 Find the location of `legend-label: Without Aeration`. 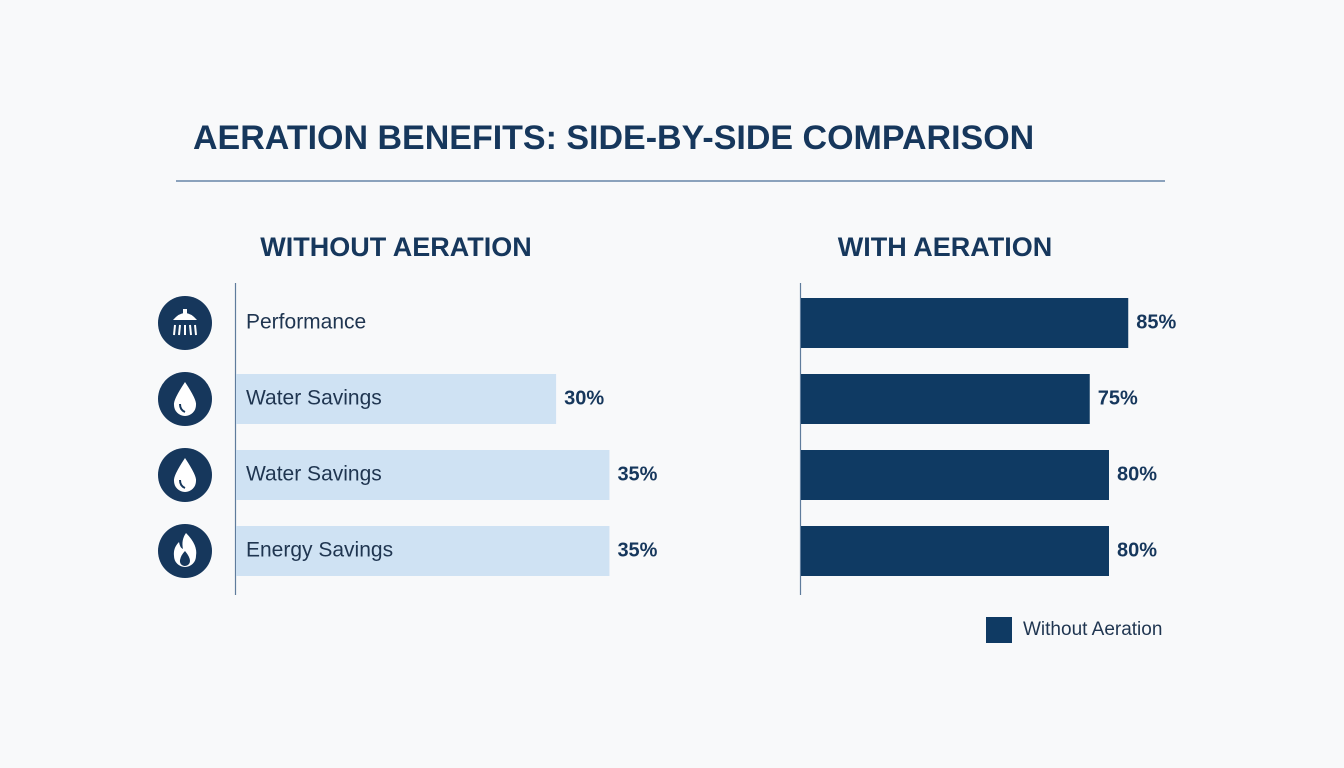

legend-label: Without Aeration is located at coordinates (1092, 629).